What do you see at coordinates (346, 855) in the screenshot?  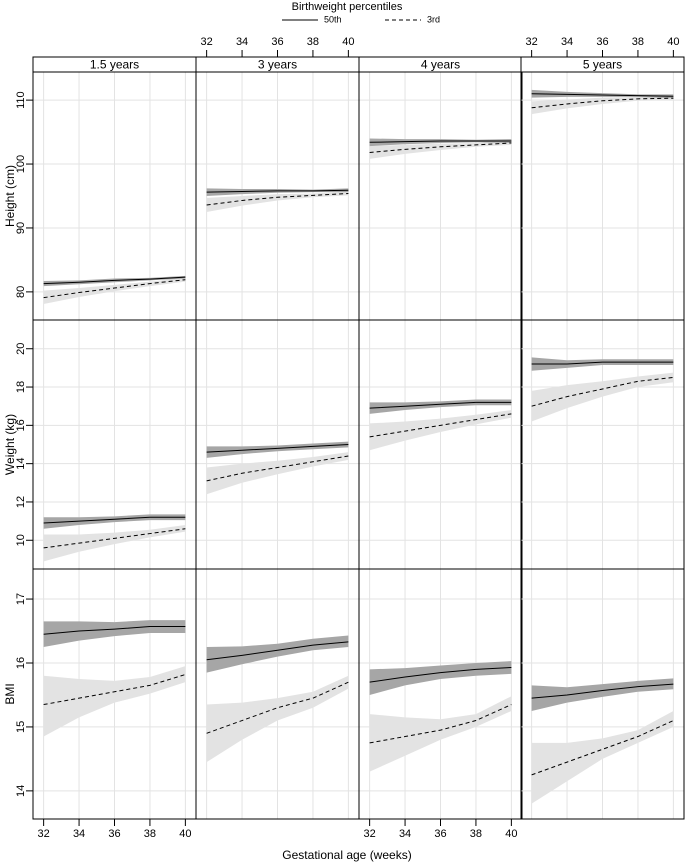 I see `x-axis-title: Gestational age (weeks)` at bounding box center [346, 855].